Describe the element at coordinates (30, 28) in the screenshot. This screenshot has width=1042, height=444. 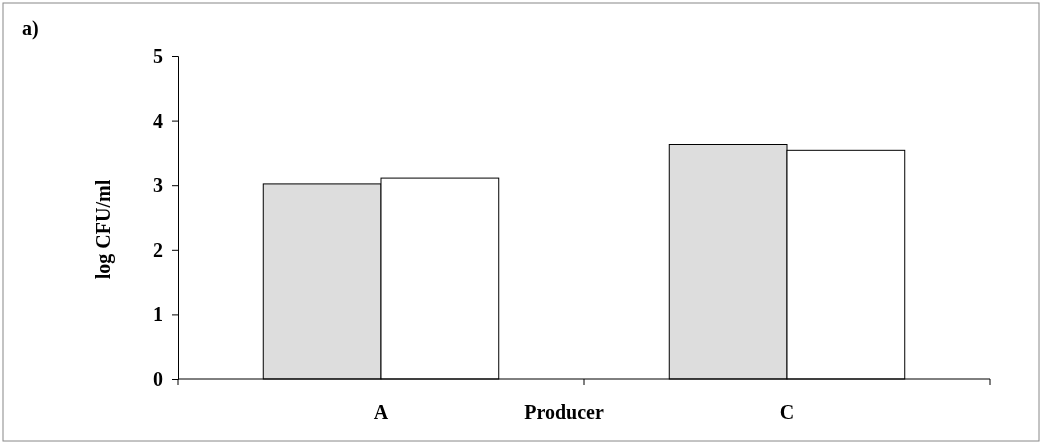
I see `text: a)` at that location.